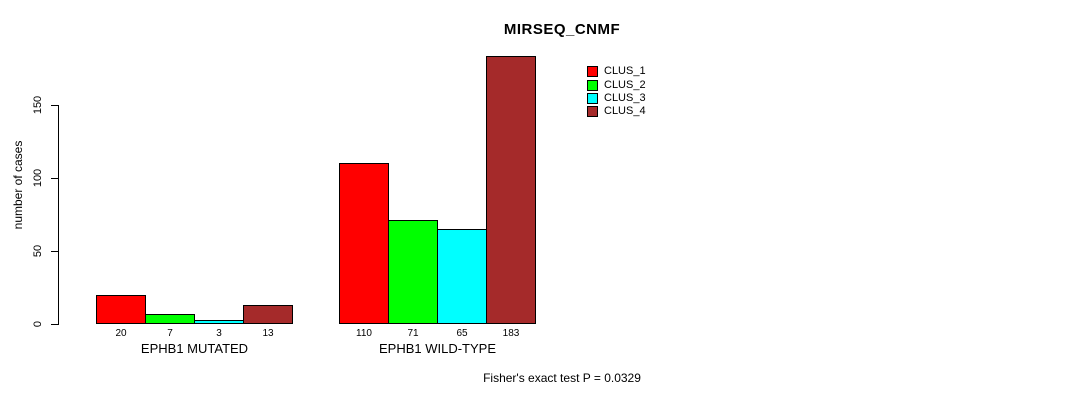 The image size is (1090, 400). What do you see at coordinates (58, 214) in the screenshot?
I see `y-axis-line` at bounding box center [58, 214].